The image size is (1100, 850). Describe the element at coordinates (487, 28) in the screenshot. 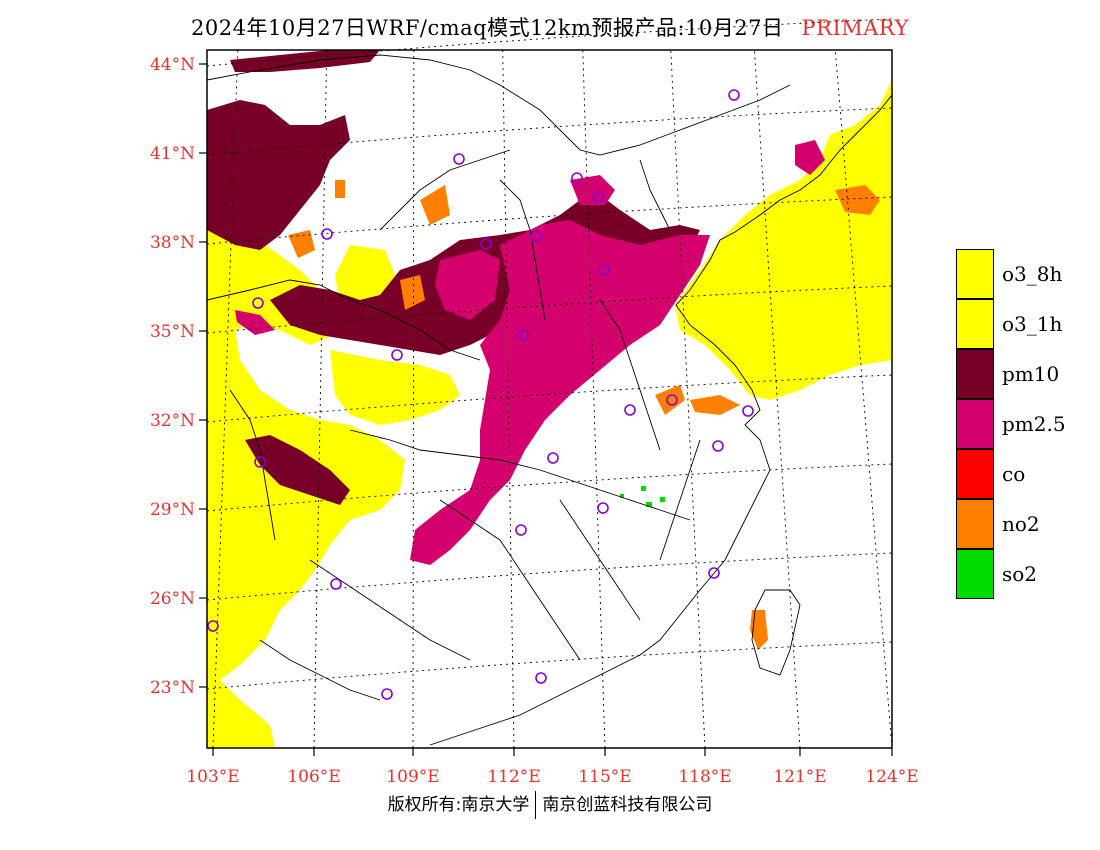

I see `title-main: 2024年10月27日WRF/cmaq模式12km预报产品:10月27日` at that location.